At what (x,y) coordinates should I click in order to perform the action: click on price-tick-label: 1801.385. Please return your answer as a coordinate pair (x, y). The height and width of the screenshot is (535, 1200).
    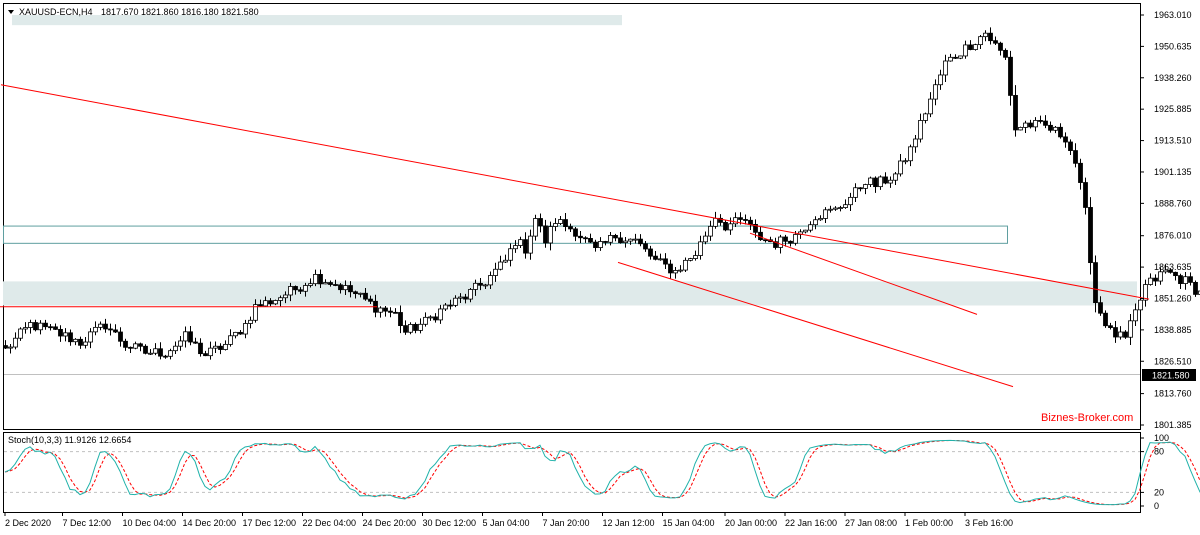
    Looking at the image, I should click on (1173, 425).